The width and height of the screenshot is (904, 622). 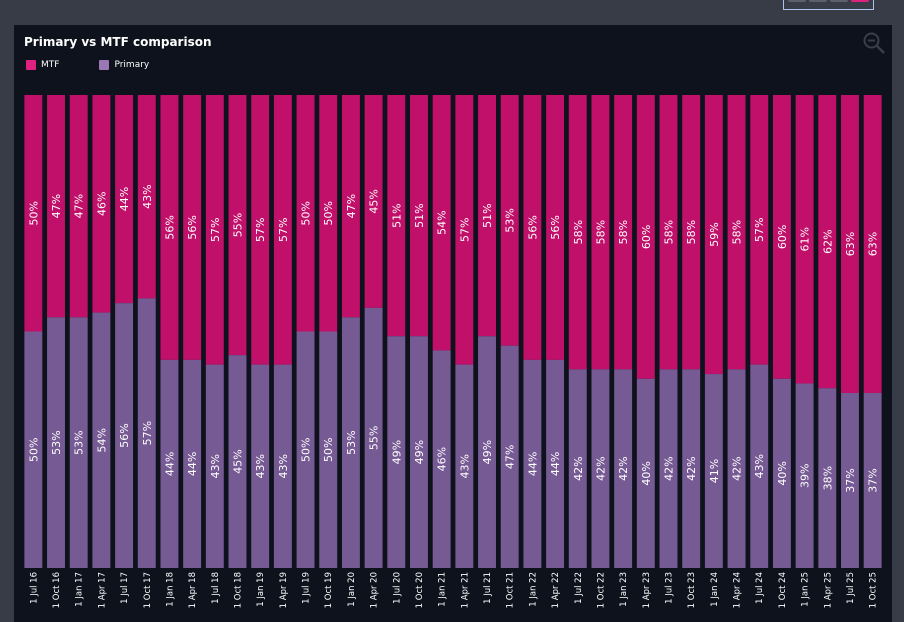 What do you see at coordinates (488, 588) in the screenshot?
I see `x-tick-label: 1 Jul 21` at bounding box center [488, 588].